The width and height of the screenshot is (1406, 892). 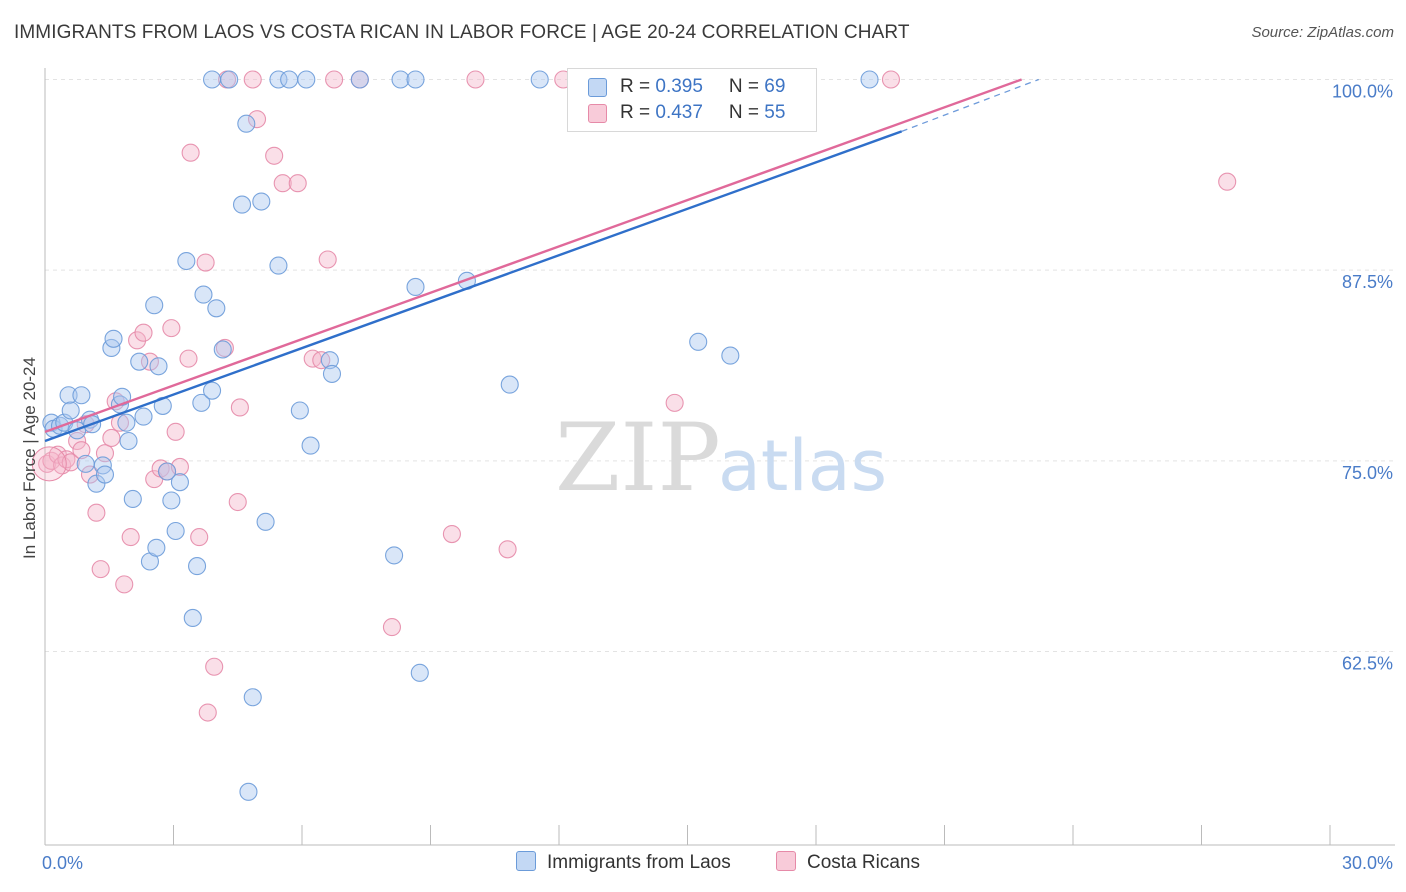 What do you see at coordinates (1367, 282) in the screenshot?
I see `y-tick-label-2: 87.5%` at bounding box center [1367, 282].